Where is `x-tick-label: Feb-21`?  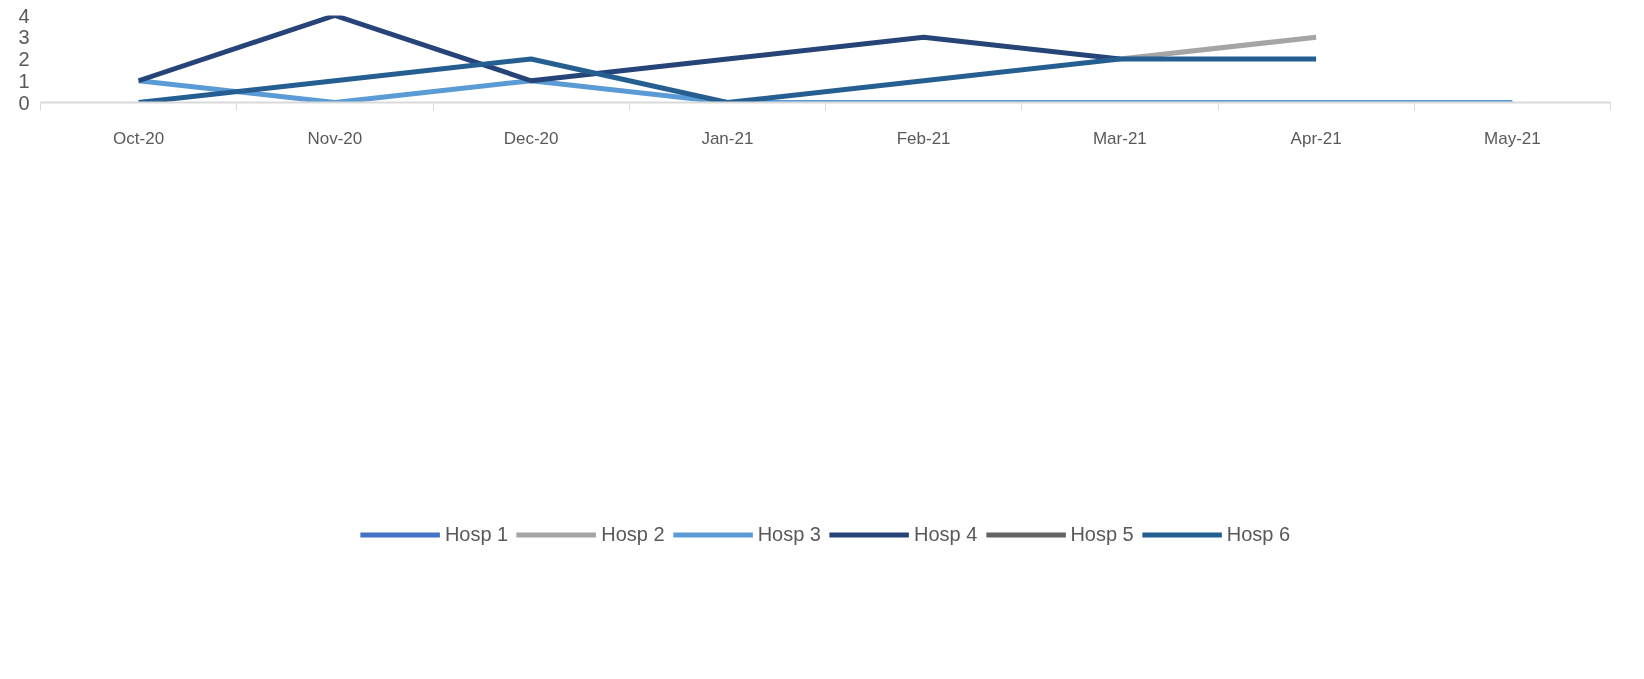
x-tick-label: Feb-21 is located at coordinates (923, 138).